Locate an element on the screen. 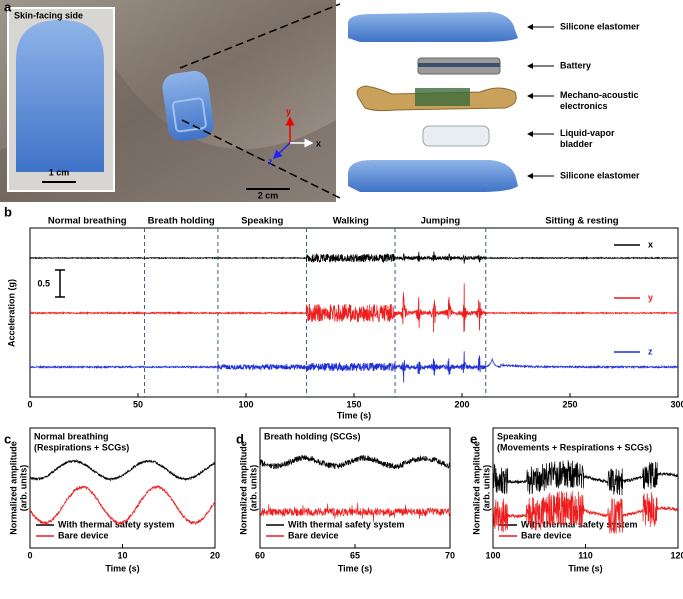 Image resolution: width=683 pixels, height=599 pixels. x-tick-label: 10 is located at coordinates (122, 555).